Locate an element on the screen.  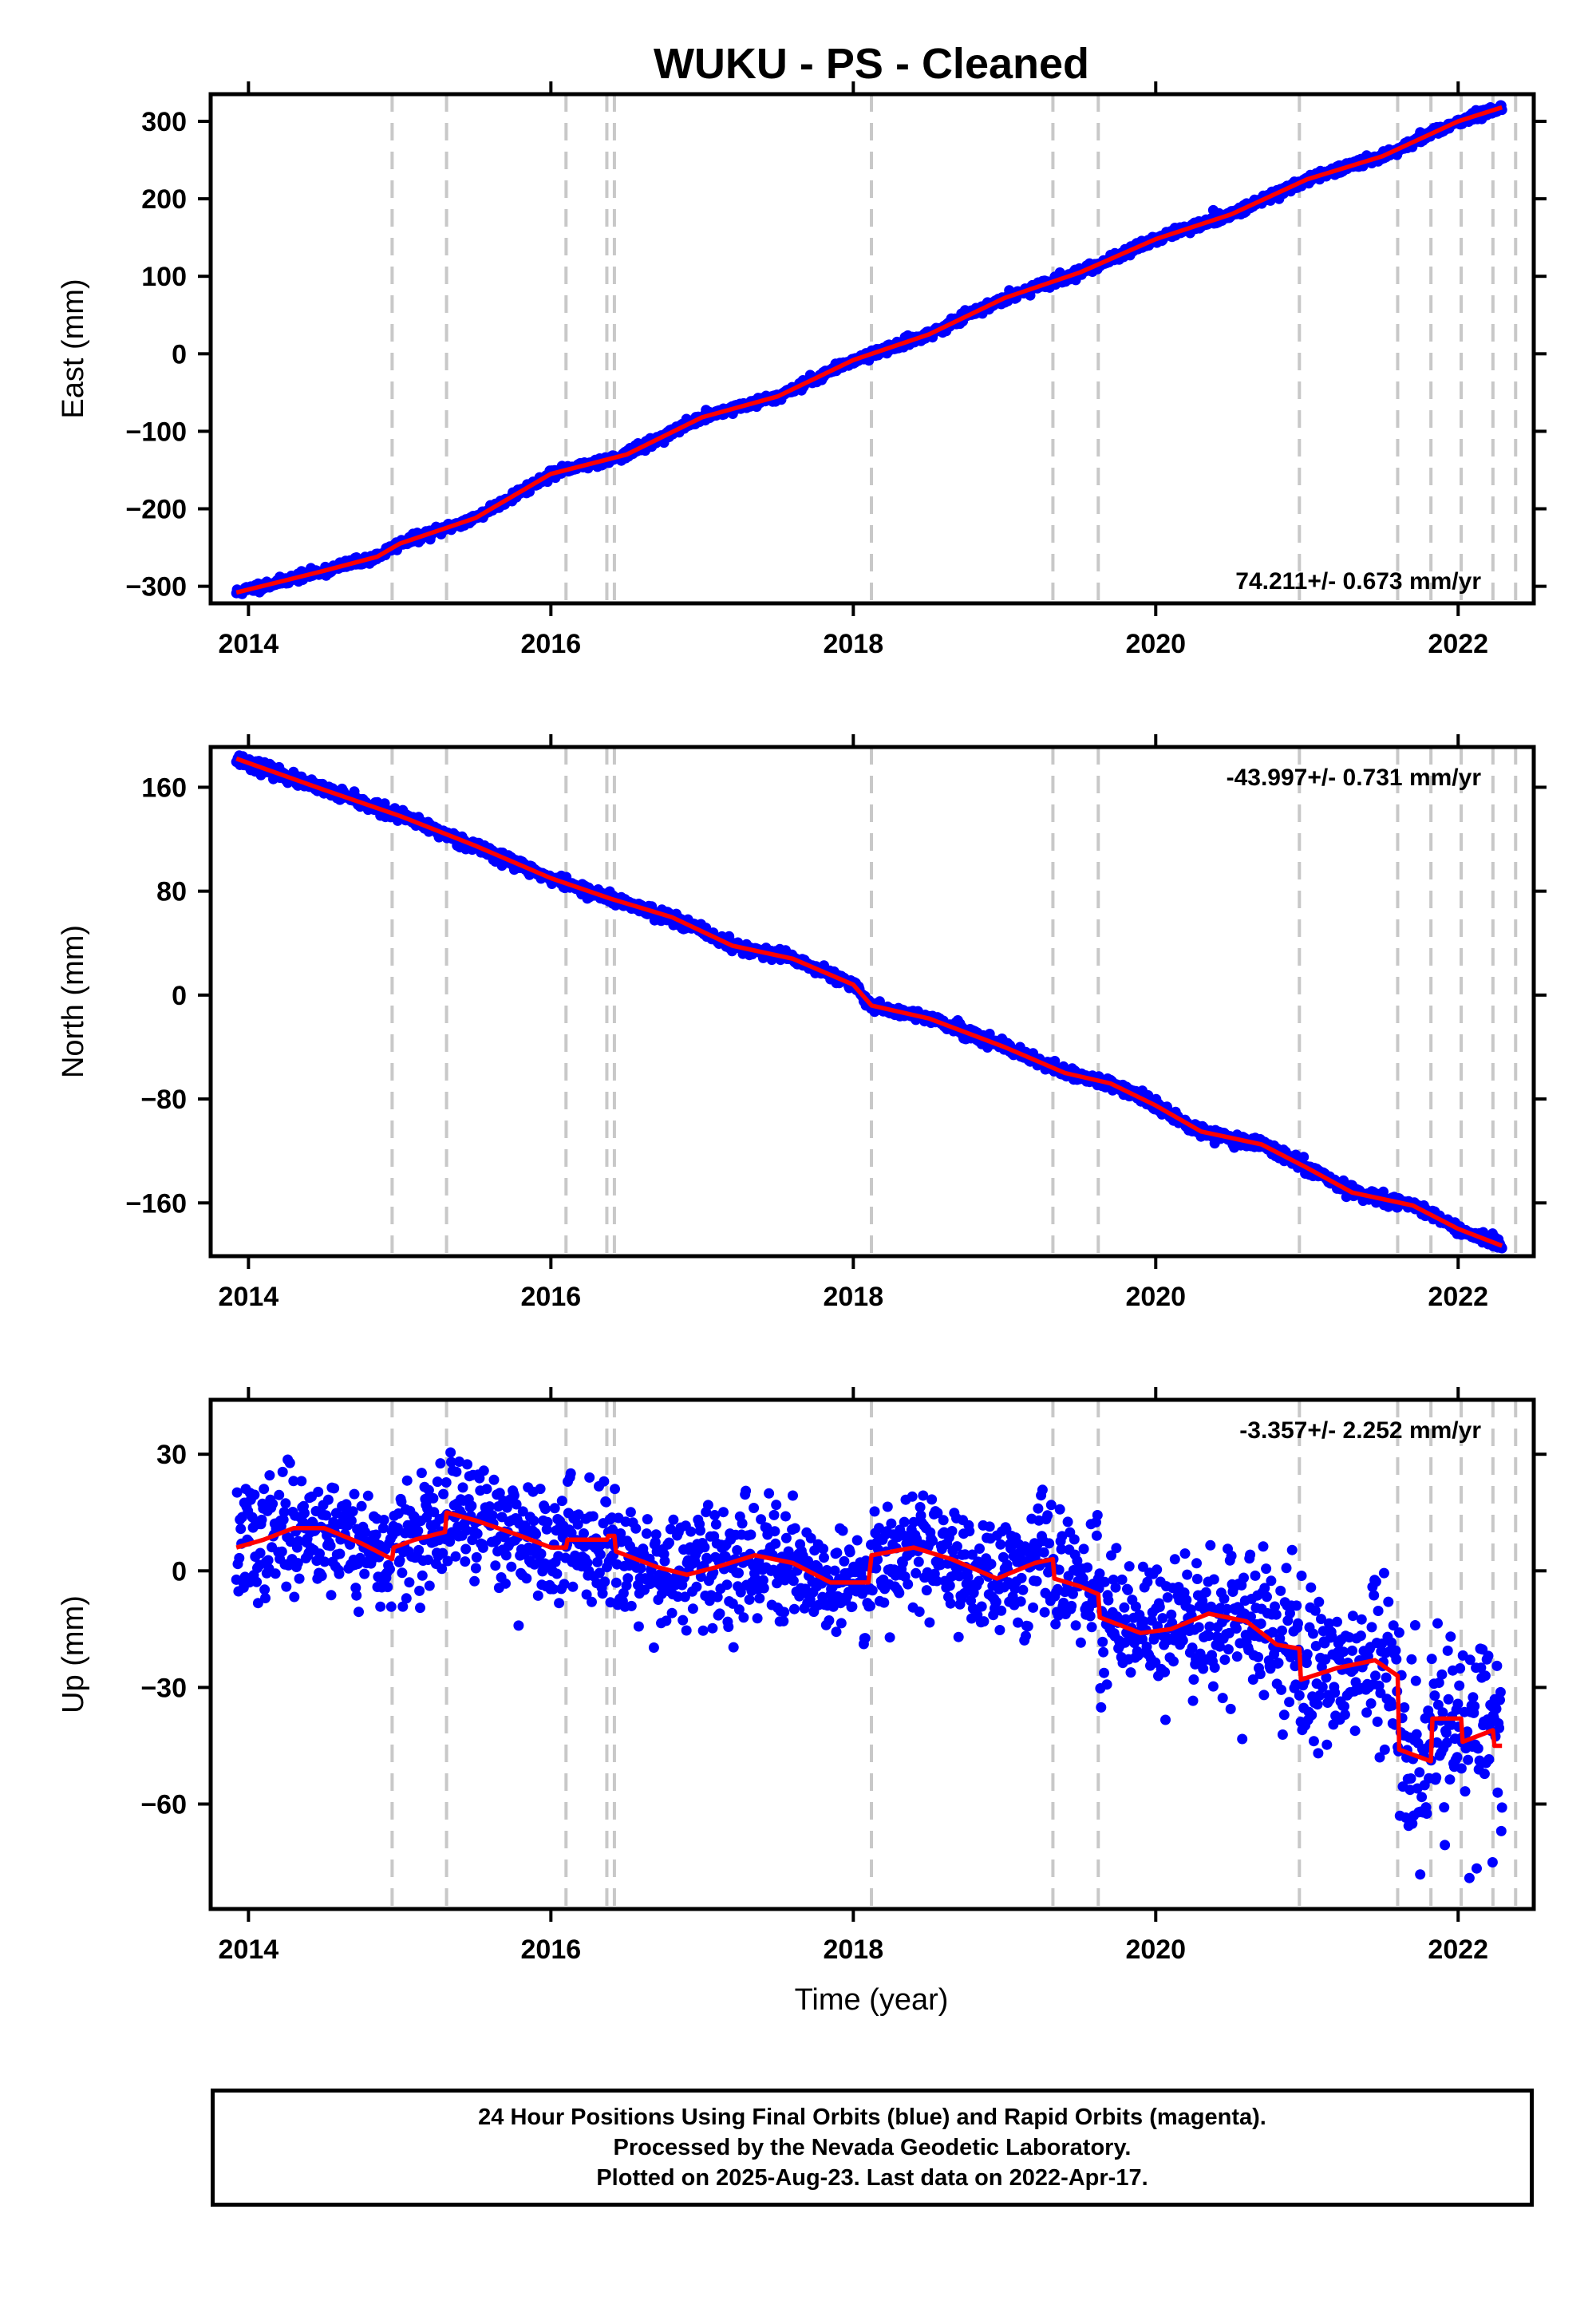
north-y-tick-label: −160 is located at coordinates (156, 1203).